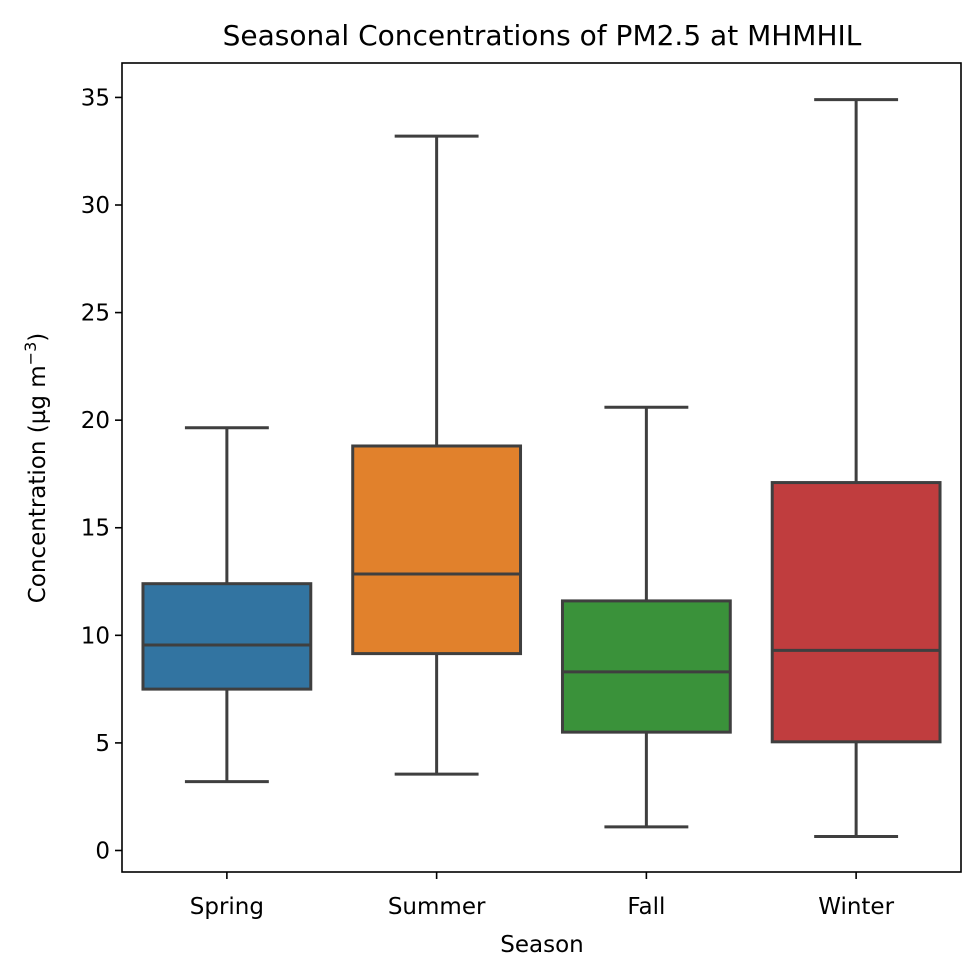  I want to click on x-tick-label-fall: Fall, so click(646, 907).